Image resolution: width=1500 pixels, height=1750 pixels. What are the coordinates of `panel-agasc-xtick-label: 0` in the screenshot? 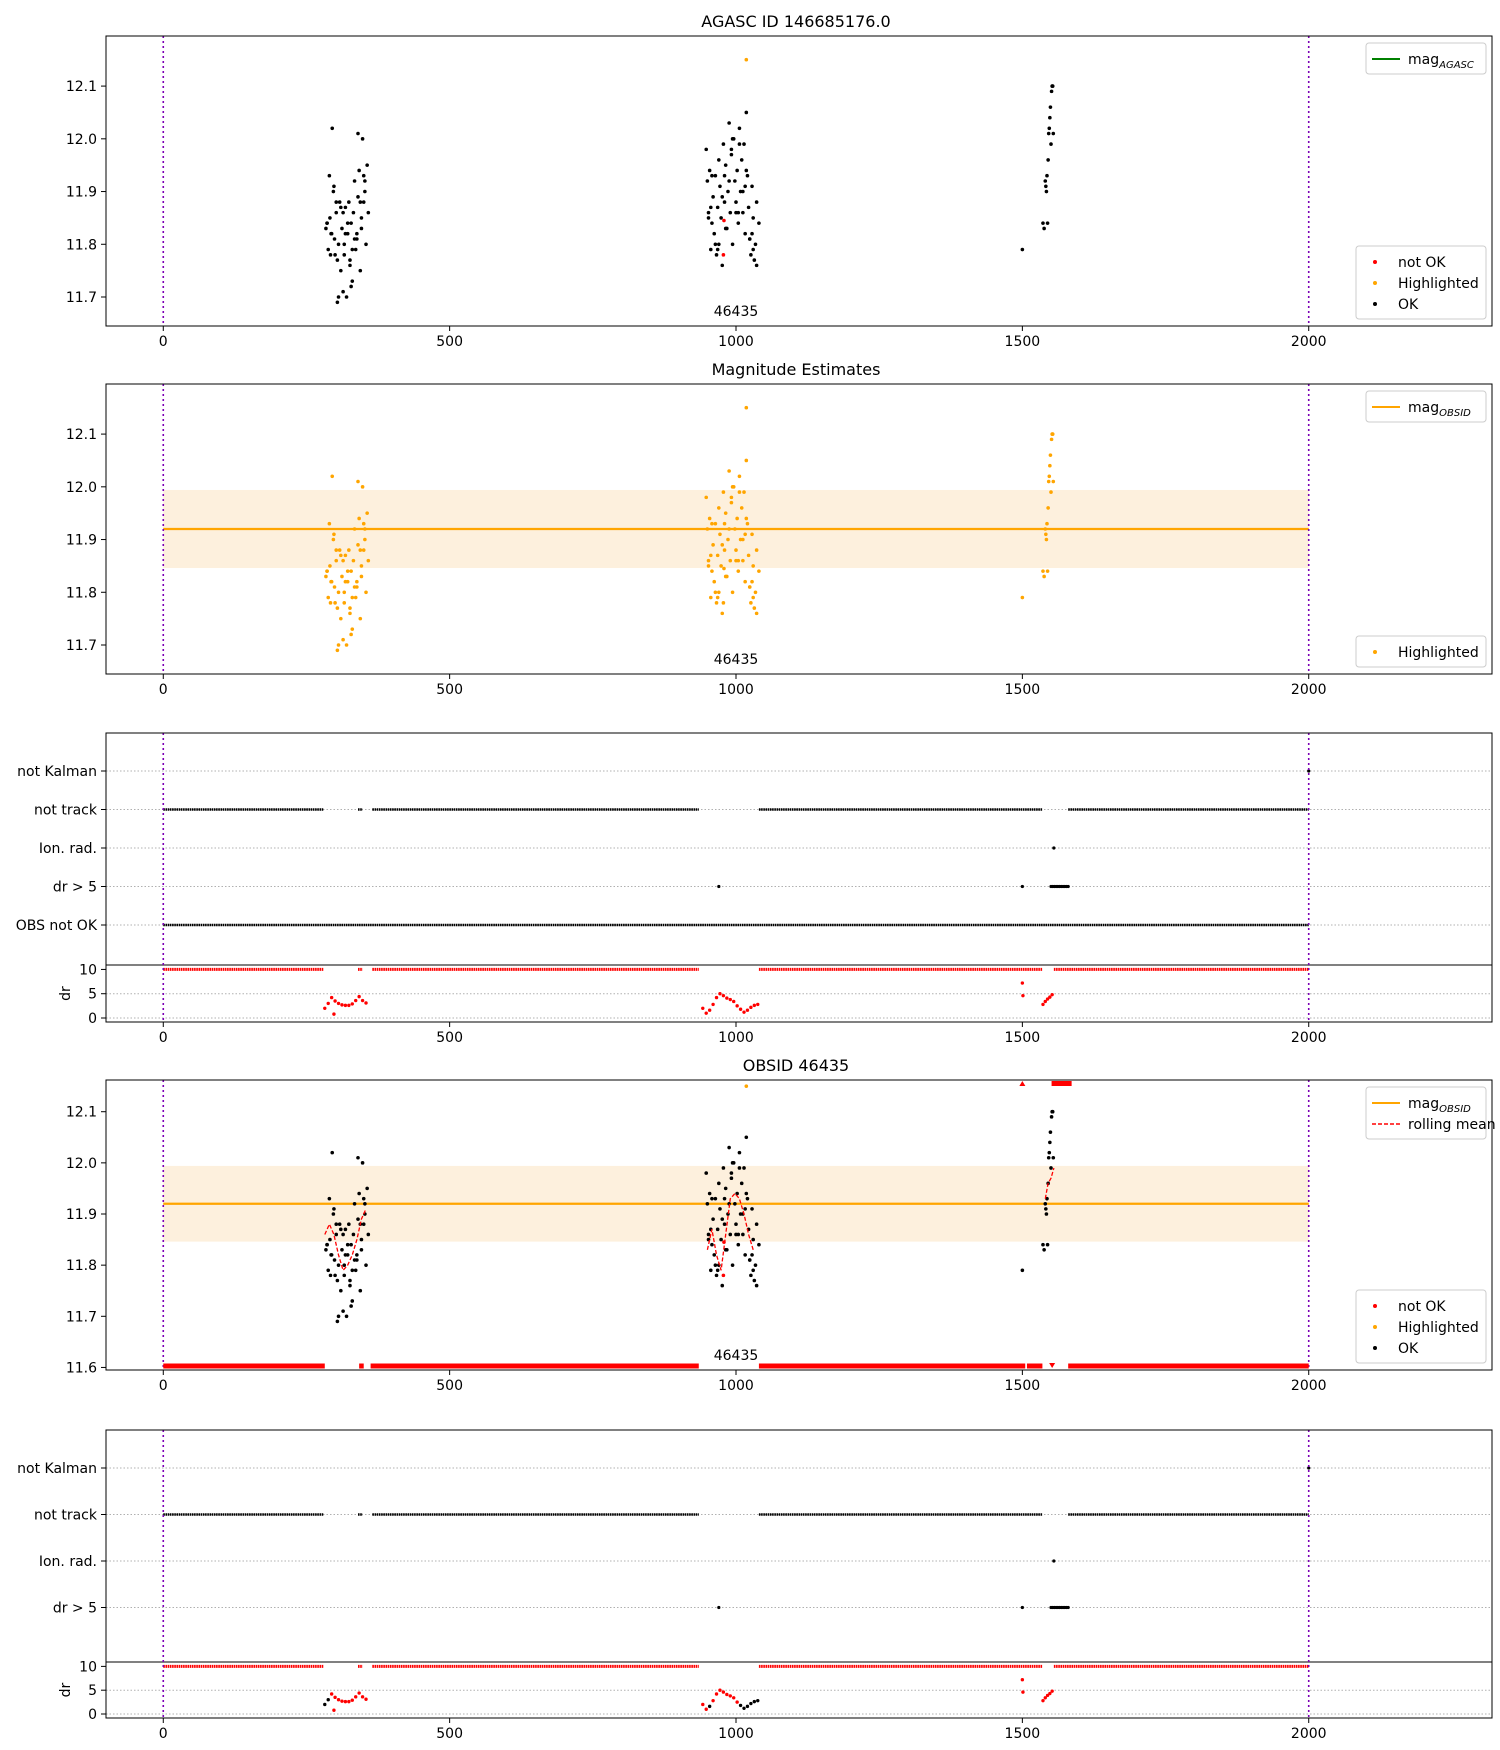 It's located at (163, 342).